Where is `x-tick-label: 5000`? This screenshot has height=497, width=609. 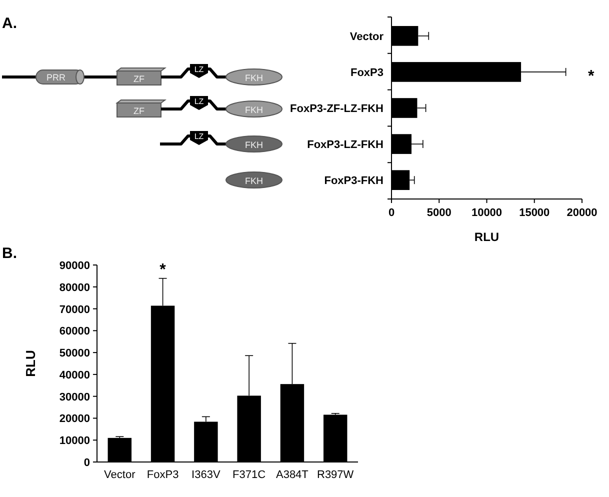 x-tick-label: 5000 is located at coordinates (439, 213).